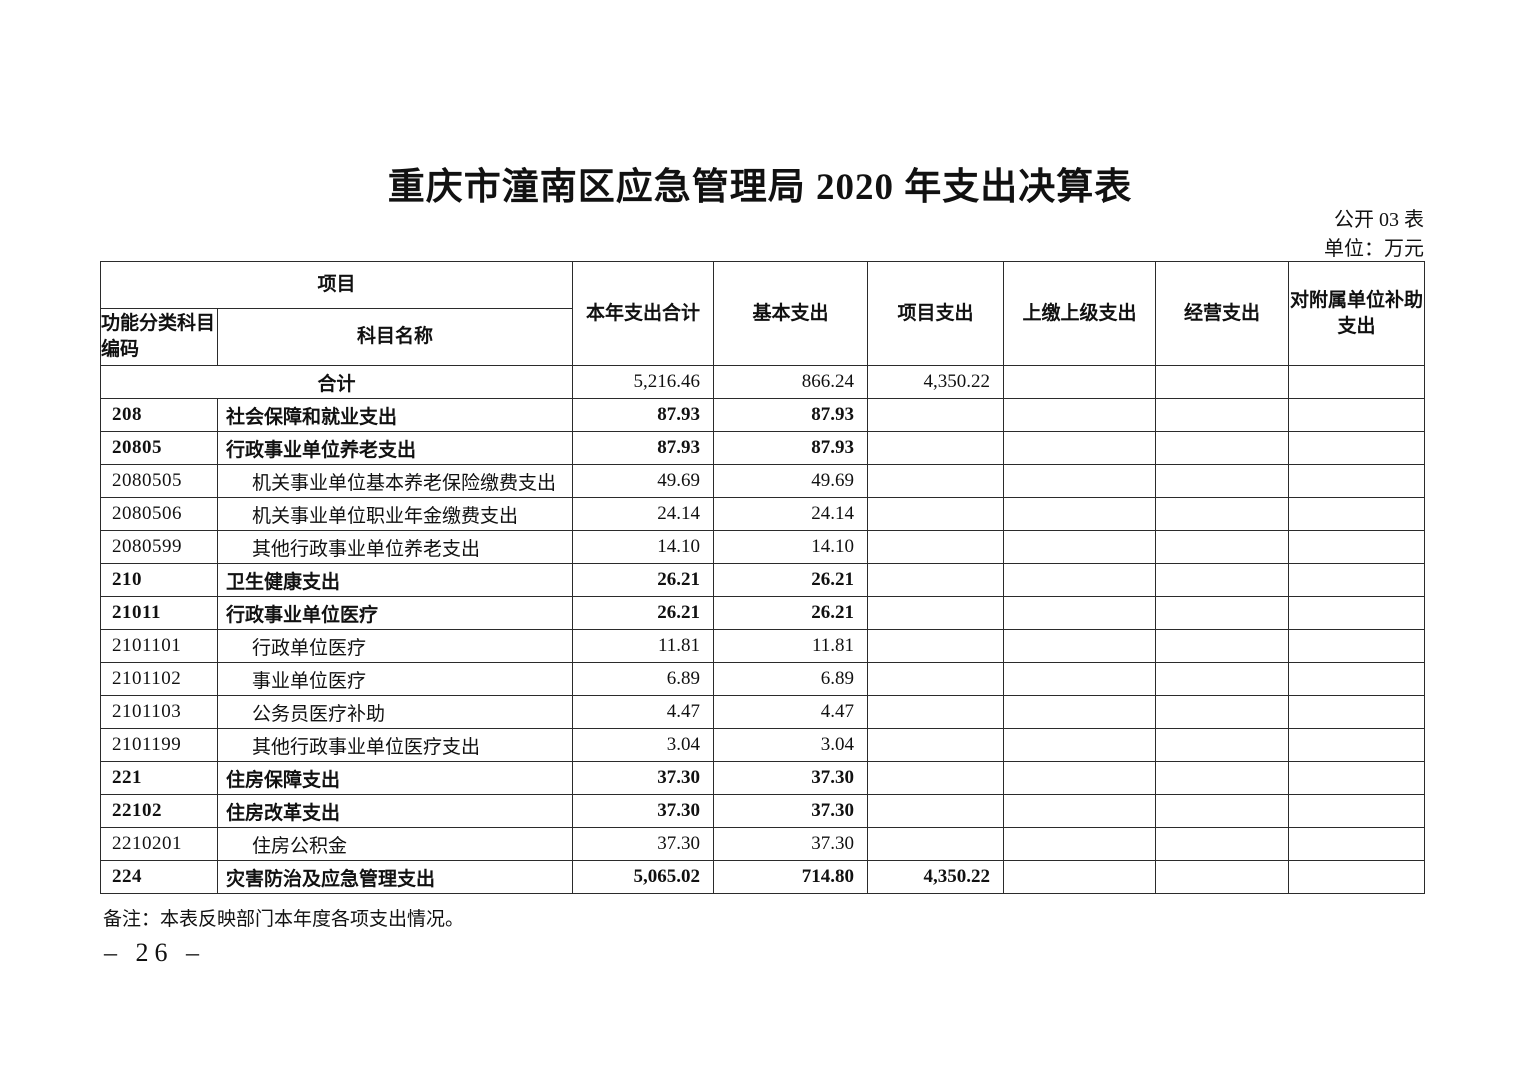  Describe the element at coordinates (1357, 313) in the screenshot. I see `header-affiliate: 对附属单位补助支出` at that location.